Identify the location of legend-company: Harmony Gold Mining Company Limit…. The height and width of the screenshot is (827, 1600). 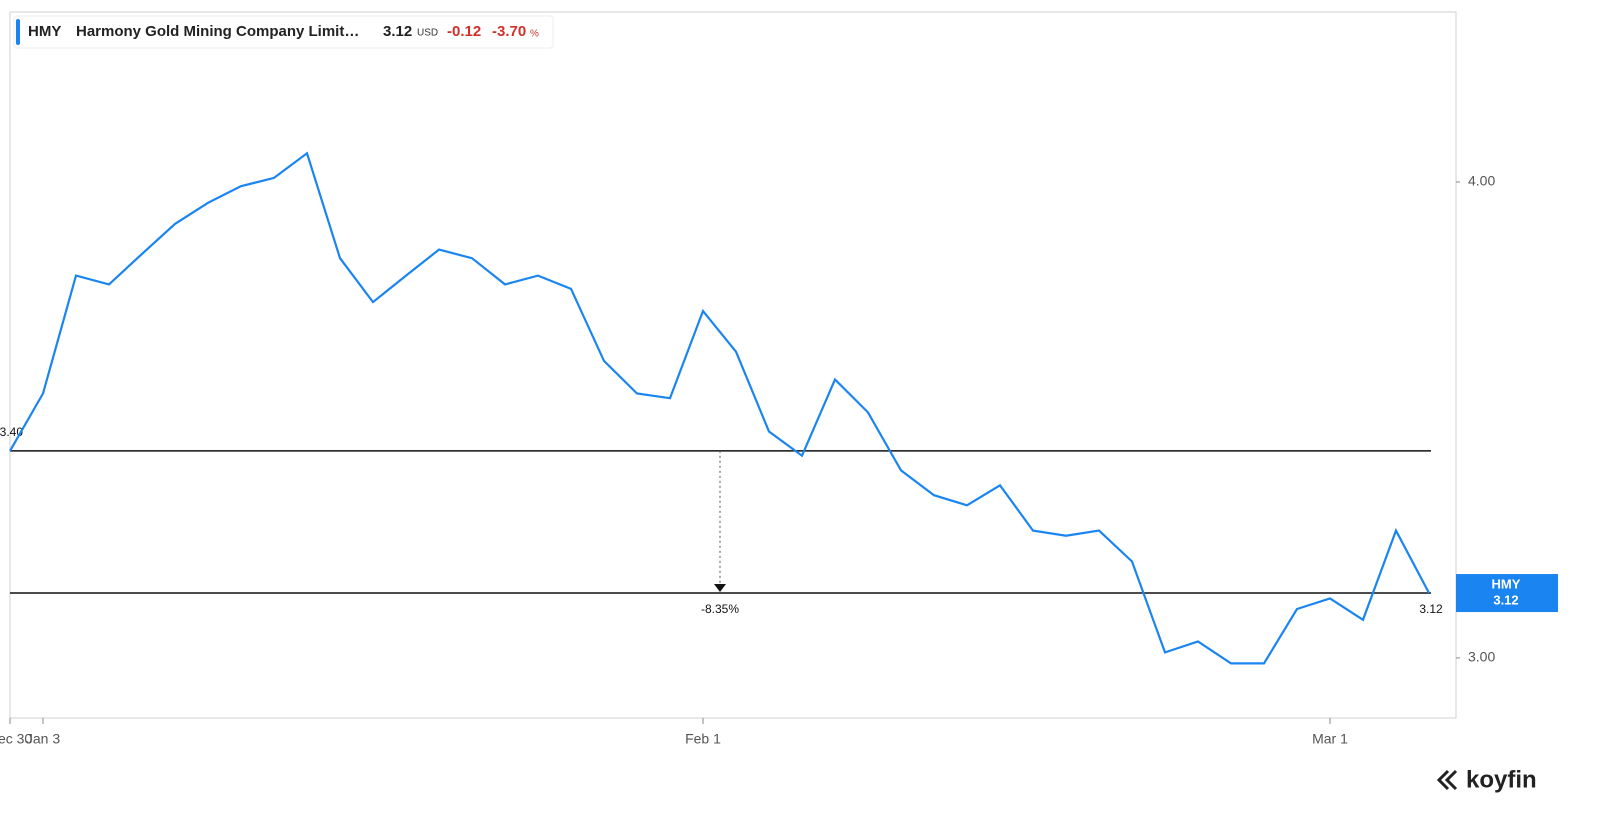
(217, 31).